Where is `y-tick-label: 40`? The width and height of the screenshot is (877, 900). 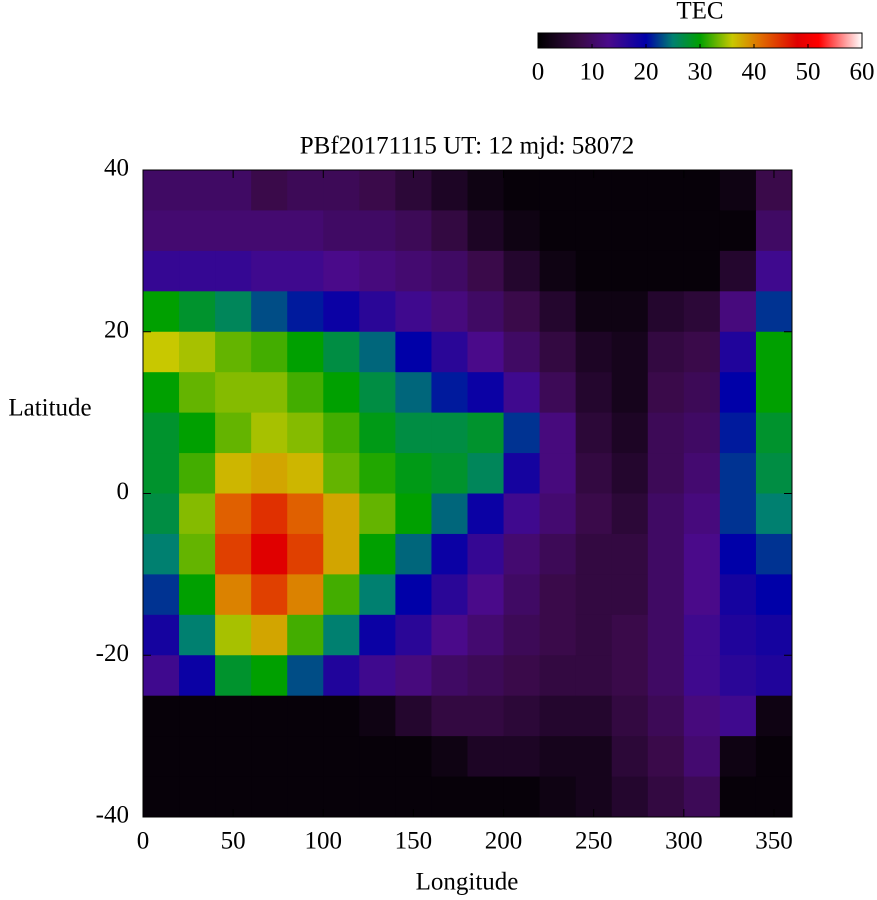
y-tick-label: 40 is located at coordinates (116, 168).